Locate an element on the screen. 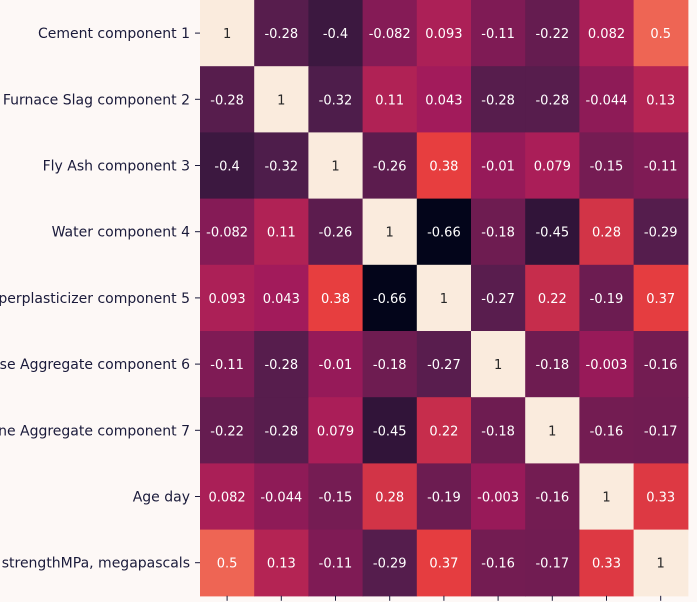 The height and width of the screenshot is (602, 697). cell-value-label: -0.26 is located at coordinates (390, 167).